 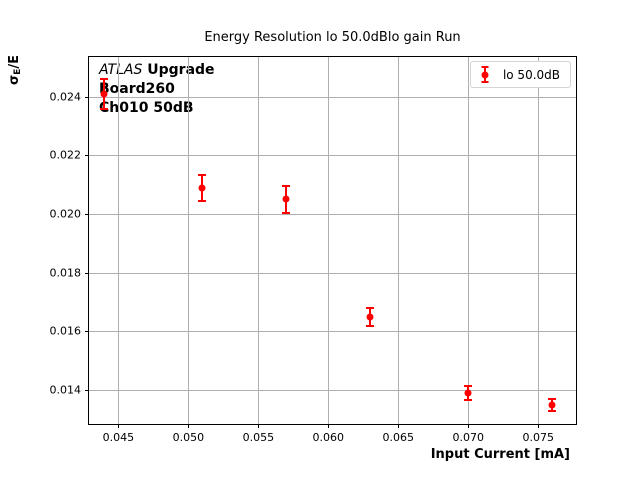 What do you see at coordinates (531, 74) in the screenshot?
I see `legend-label: lo 50.0dB` at bounding box center [531, 74].